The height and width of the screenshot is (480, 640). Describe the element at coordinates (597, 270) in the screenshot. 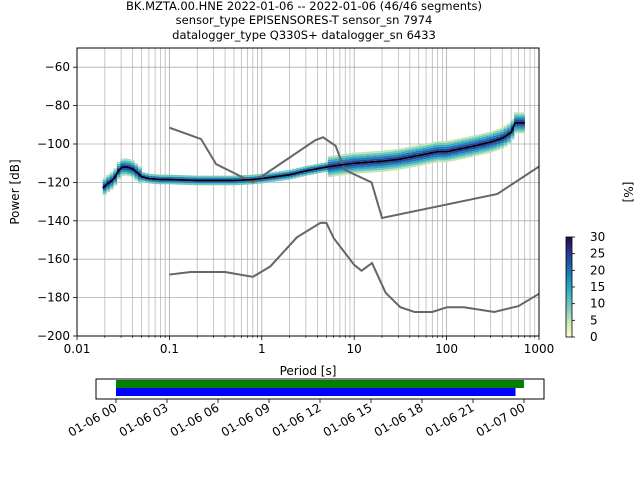

I see `colorbar-tick-label: 20` at that location.